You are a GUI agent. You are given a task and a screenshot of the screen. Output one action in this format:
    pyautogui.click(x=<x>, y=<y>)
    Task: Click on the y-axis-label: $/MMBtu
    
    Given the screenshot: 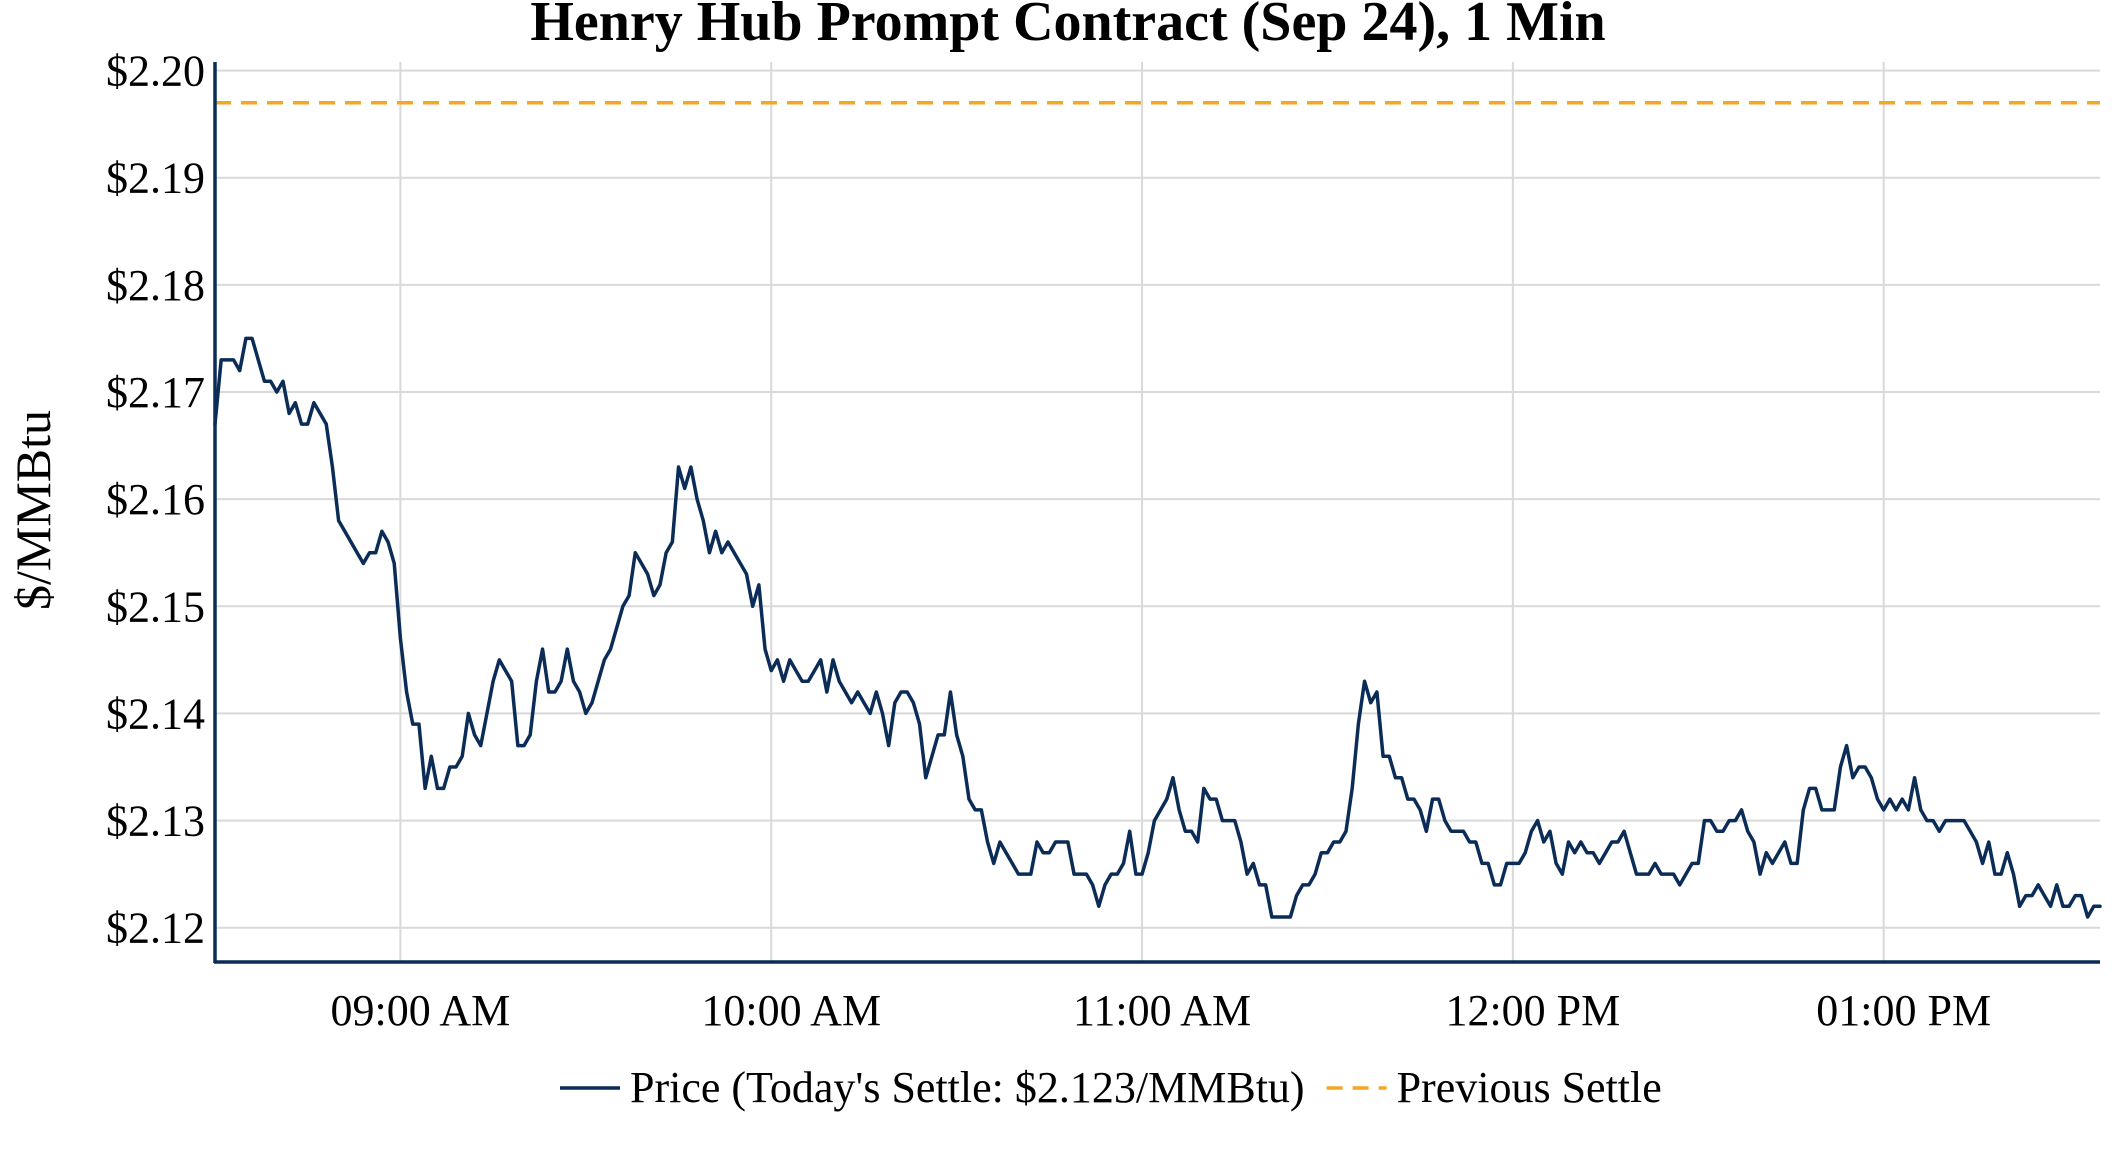 What is the action you would take?
    pyautogui.click(x=33, y=510)
    